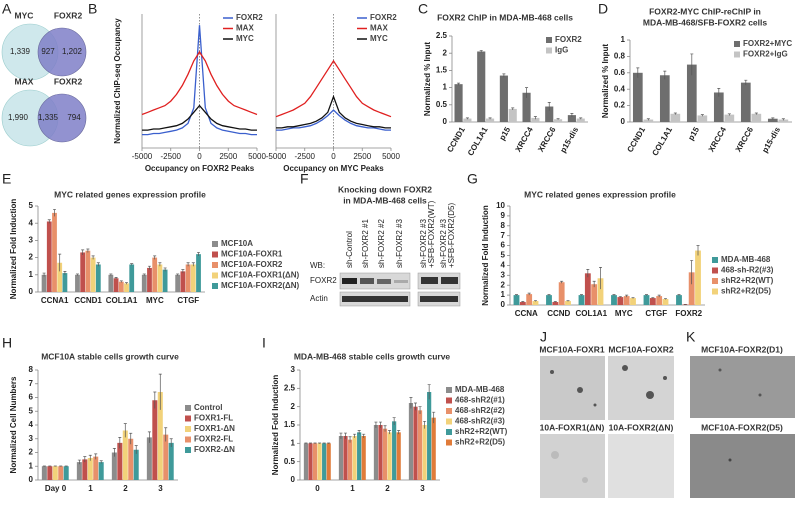 The height and width of the screenshot is (505, 800). What do you see at coordinates (641, 388) in the screenshot?
I see `micrograph` at bounding box center [641, 388].